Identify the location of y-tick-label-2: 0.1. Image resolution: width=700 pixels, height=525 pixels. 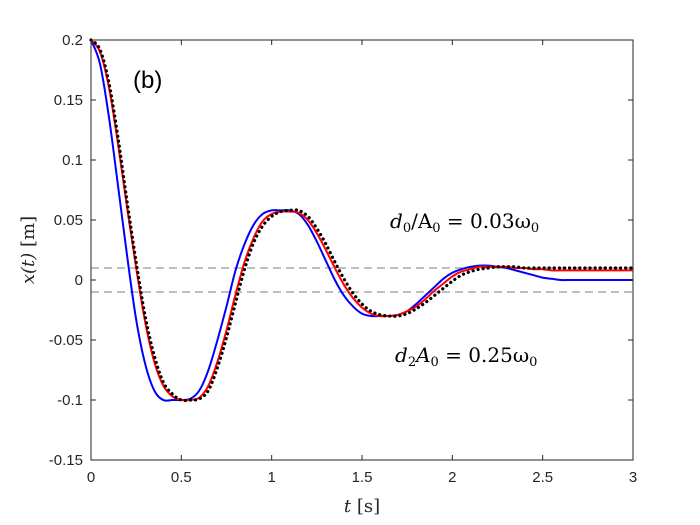
(72, 160).